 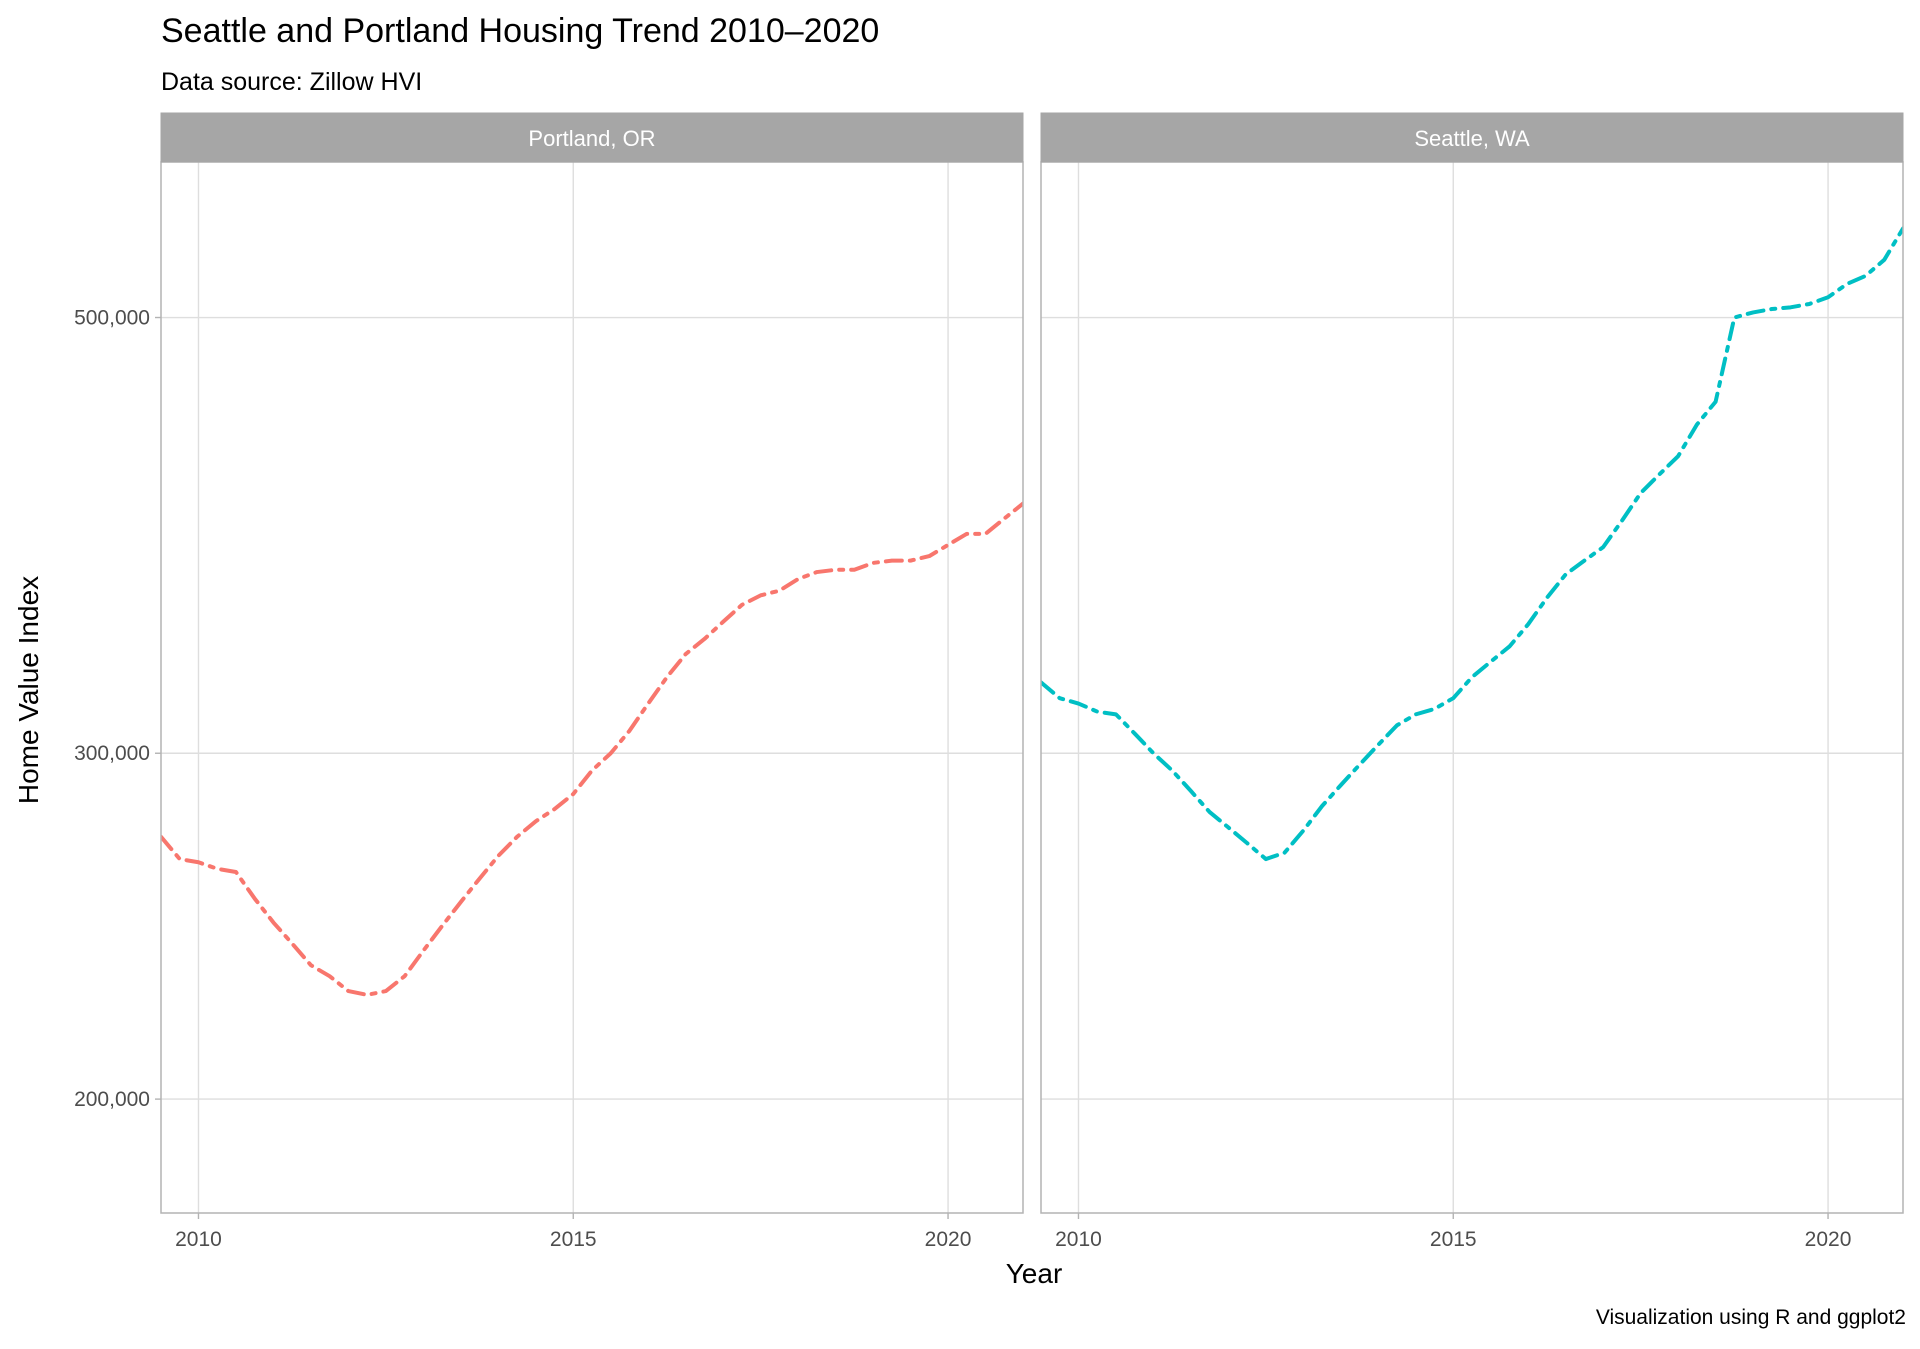 I want to click on y-axis-title: Home Value Index, so click(x=28, y=690).